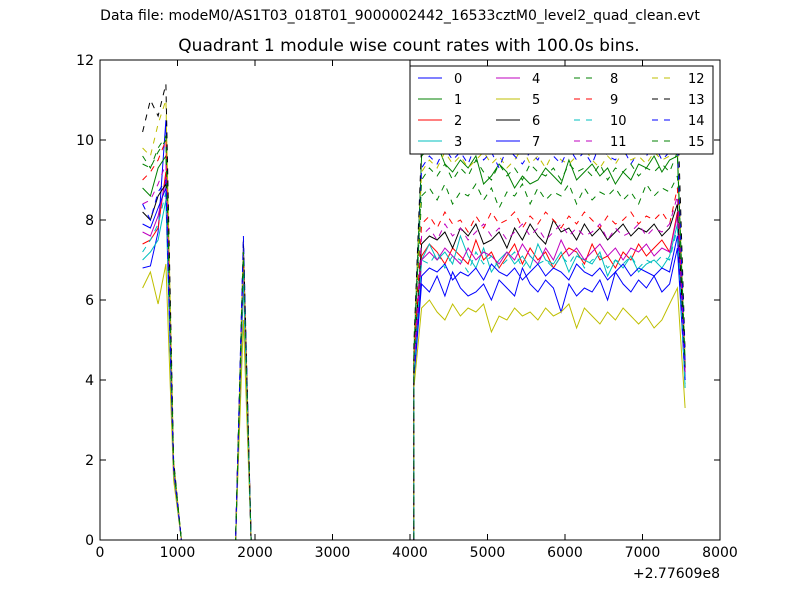  I want to click on y-tick-label: 6, so click(89, 301).